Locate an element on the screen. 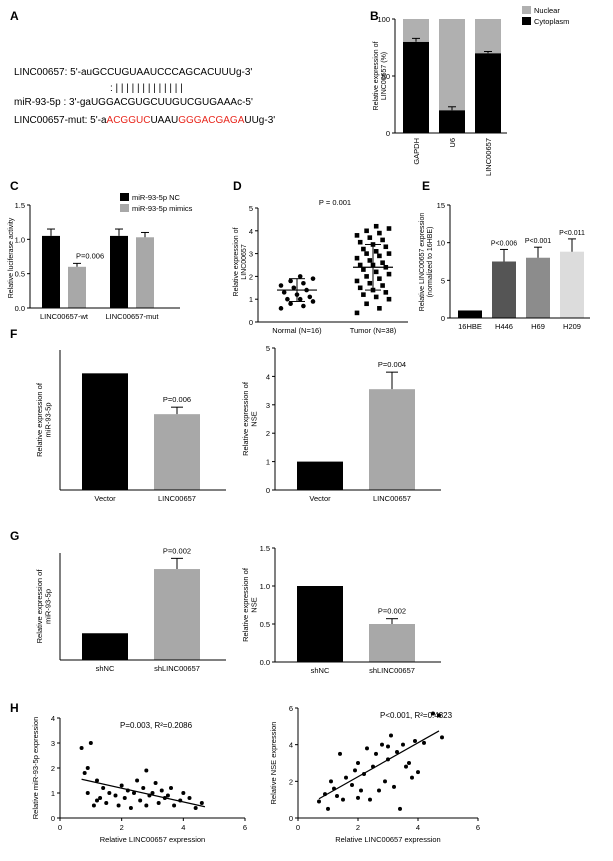  y-axis-label-line: Relative luciferase activity is located at coordinates (11, 257).